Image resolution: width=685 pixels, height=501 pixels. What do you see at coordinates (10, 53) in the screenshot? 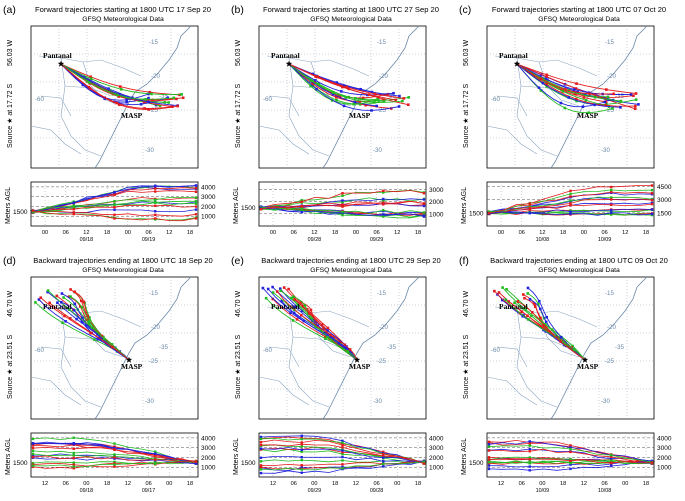
I see `source-lon: 56.03 W` at bounding box center [10, 53].